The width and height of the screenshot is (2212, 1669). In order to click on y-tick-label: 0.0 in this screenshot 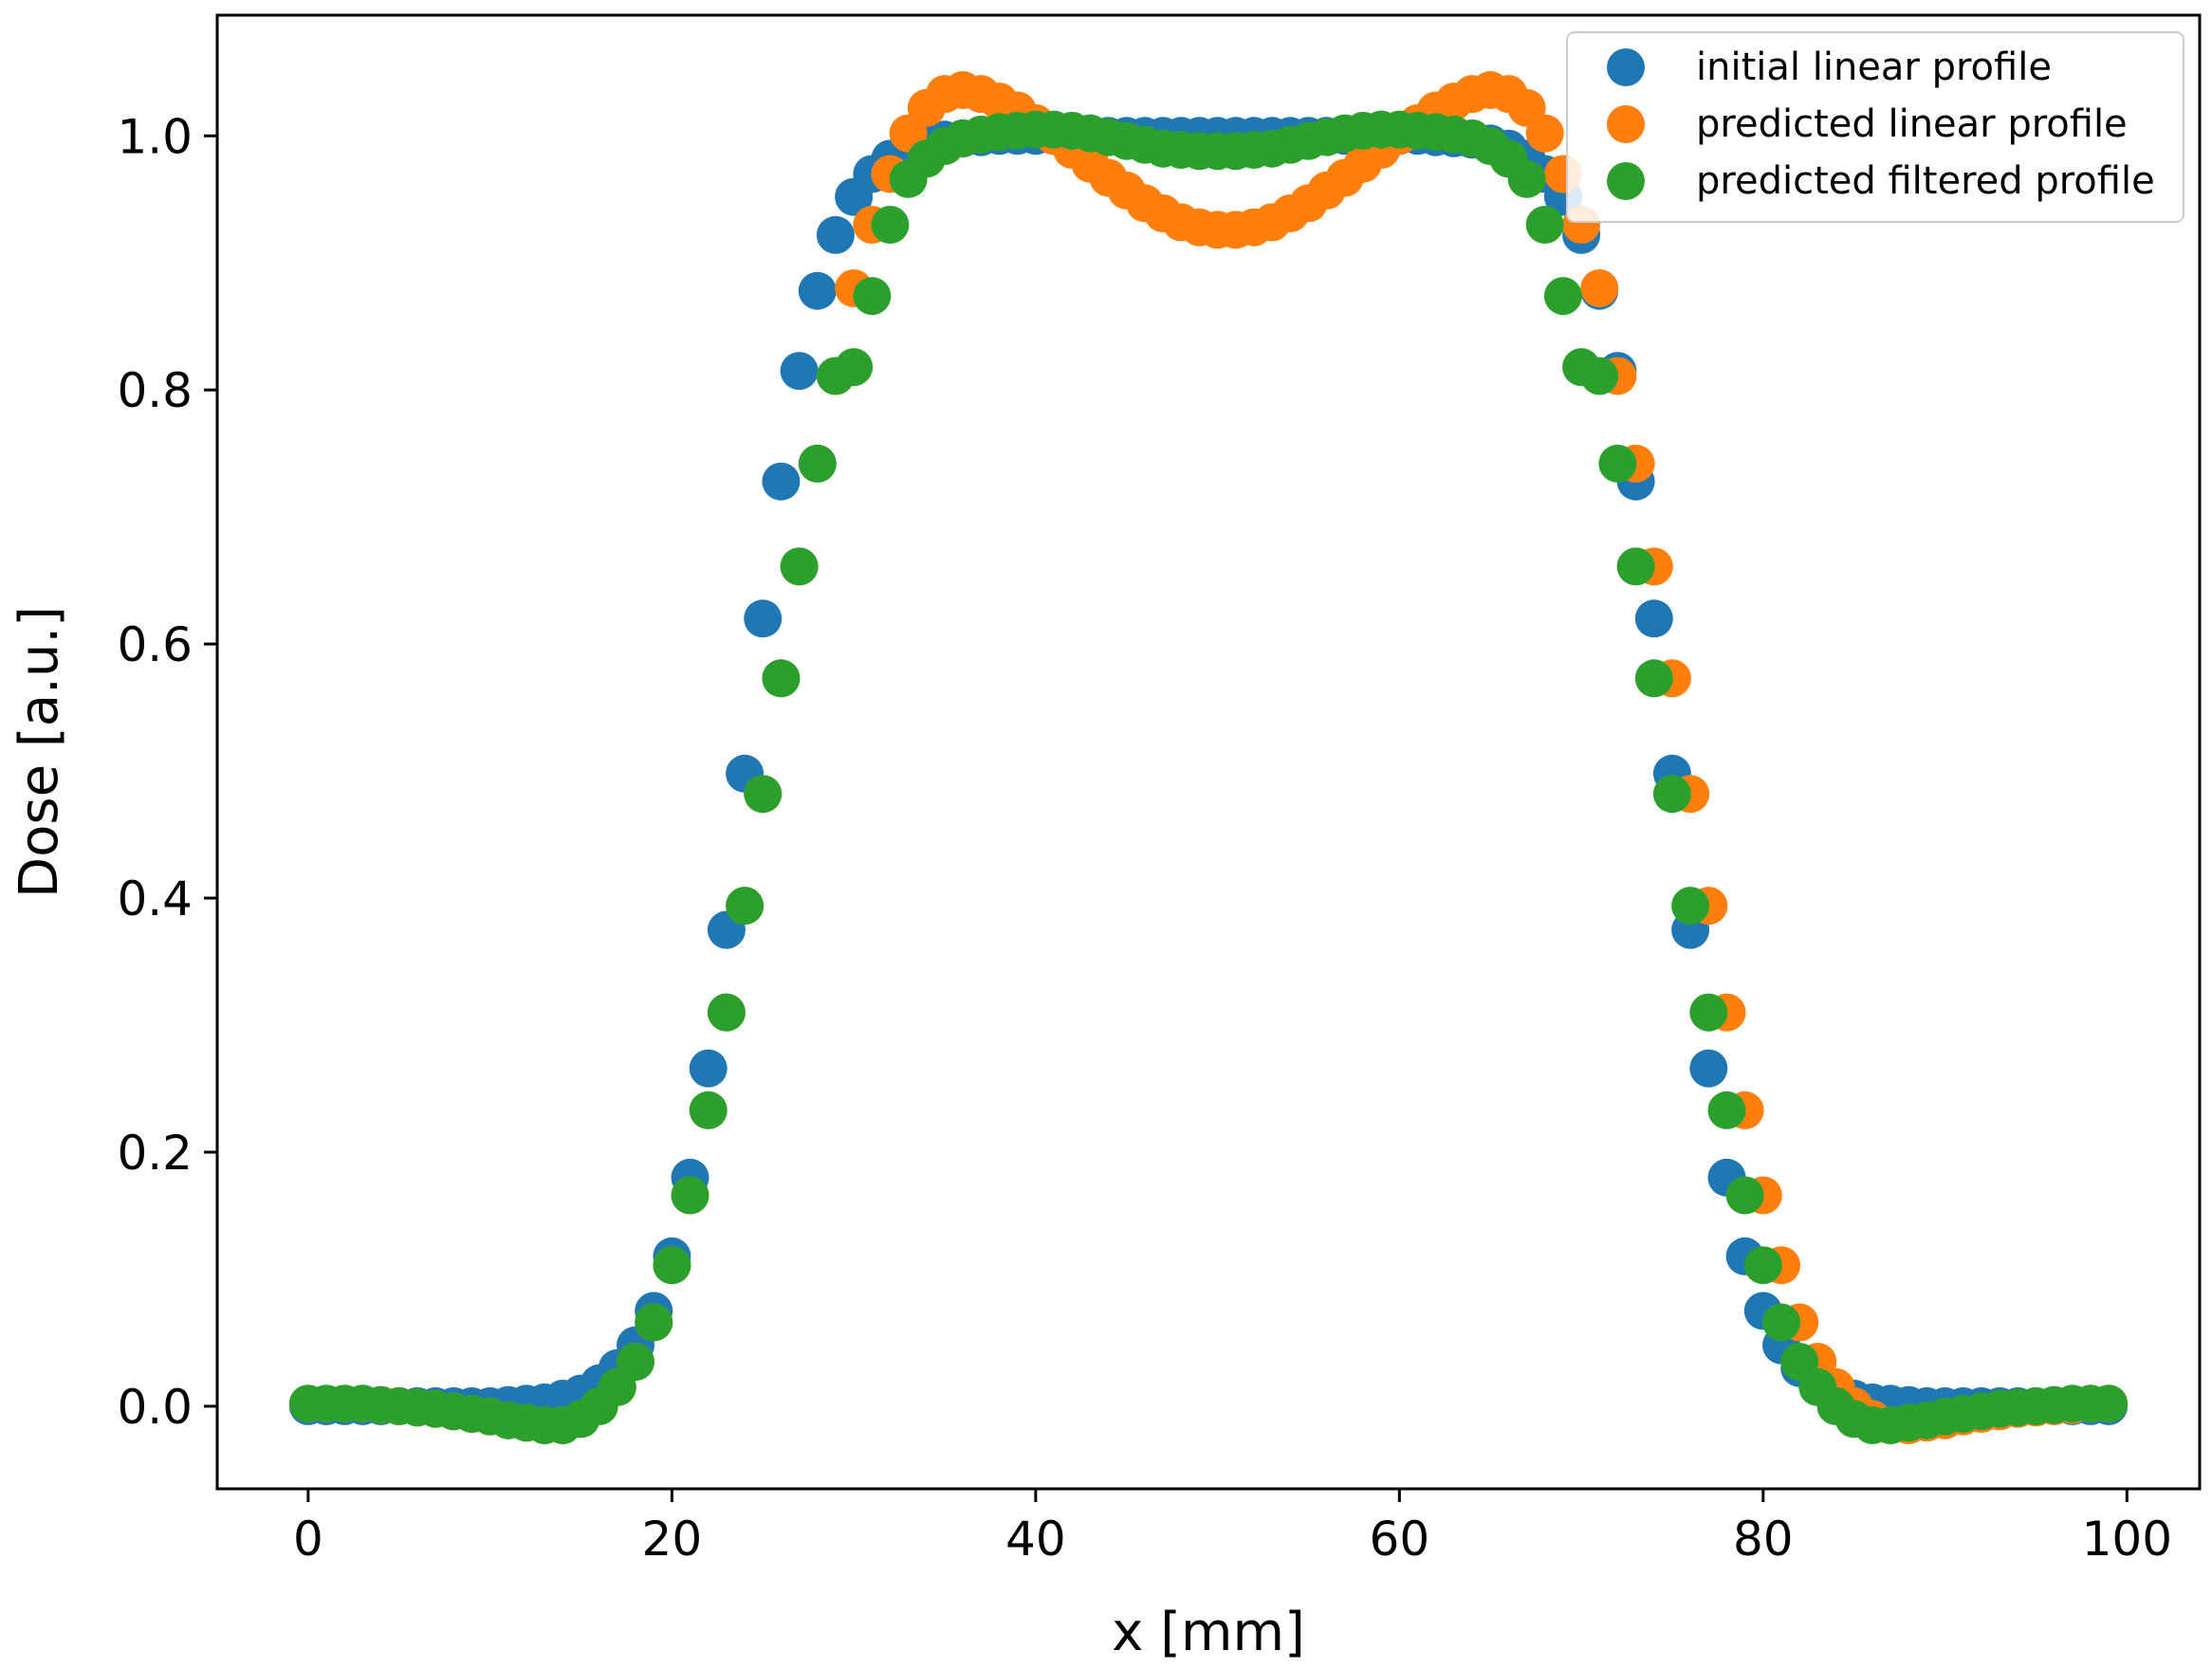, I will do `click(155, 1407)`.